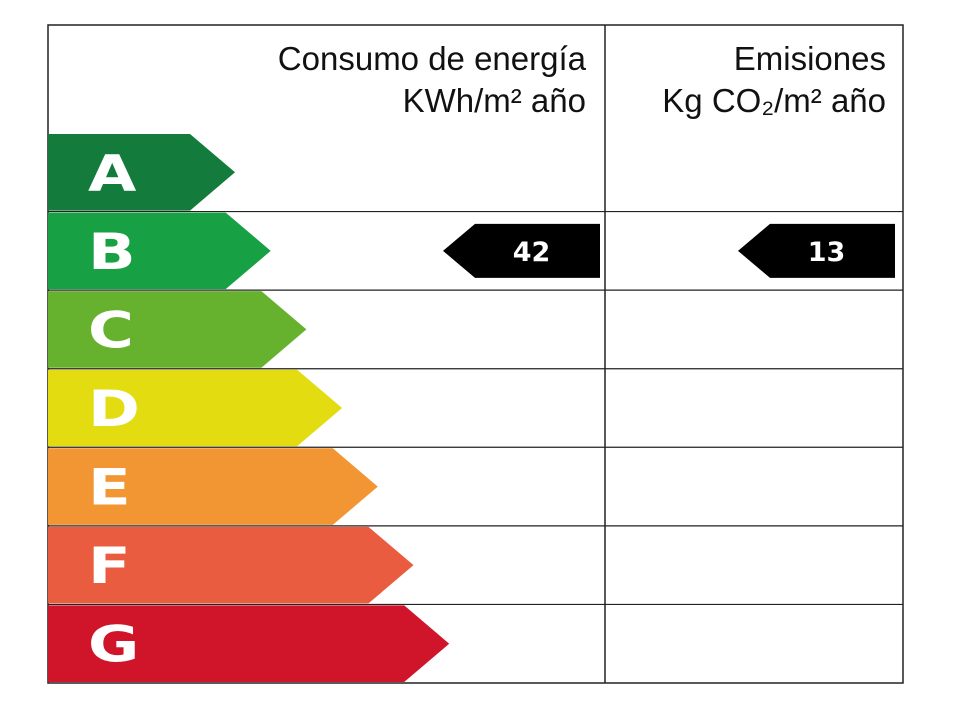  What do you see at coordinates (432, 58) in the screenshot?
I see `energy-title: Consumo de energía` at bounding box center [432, 58].